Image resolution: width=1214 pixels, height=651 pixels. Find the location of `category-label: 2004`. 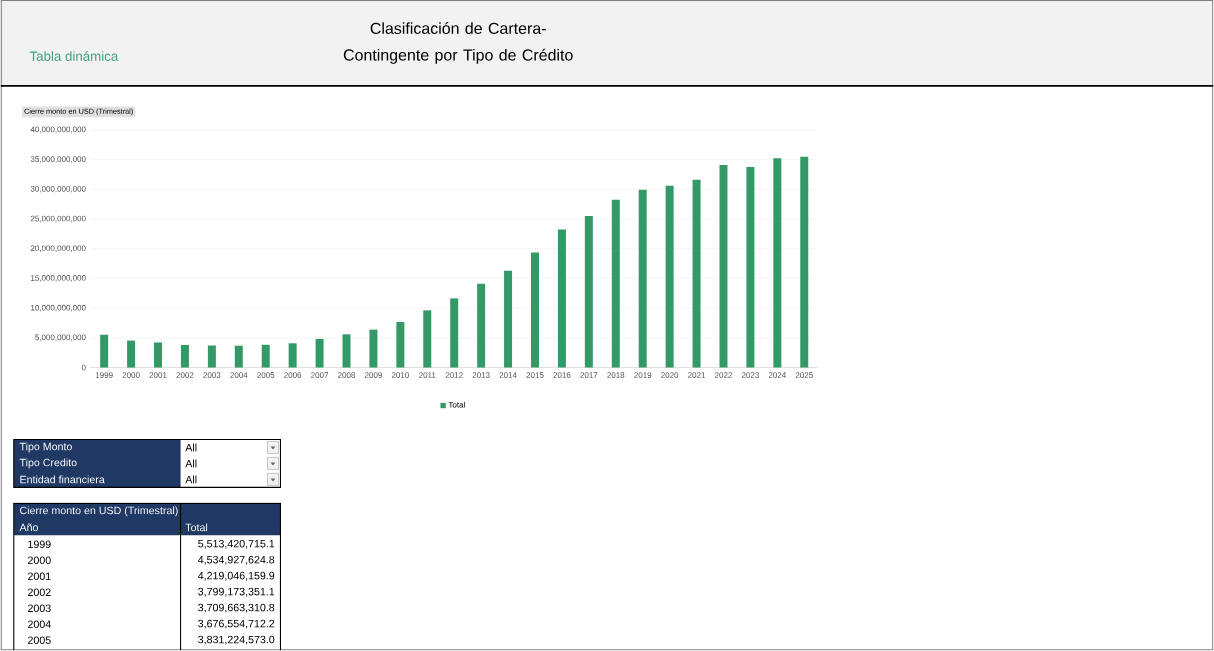

category-label: 2004 is located at coordinates (39, 624).